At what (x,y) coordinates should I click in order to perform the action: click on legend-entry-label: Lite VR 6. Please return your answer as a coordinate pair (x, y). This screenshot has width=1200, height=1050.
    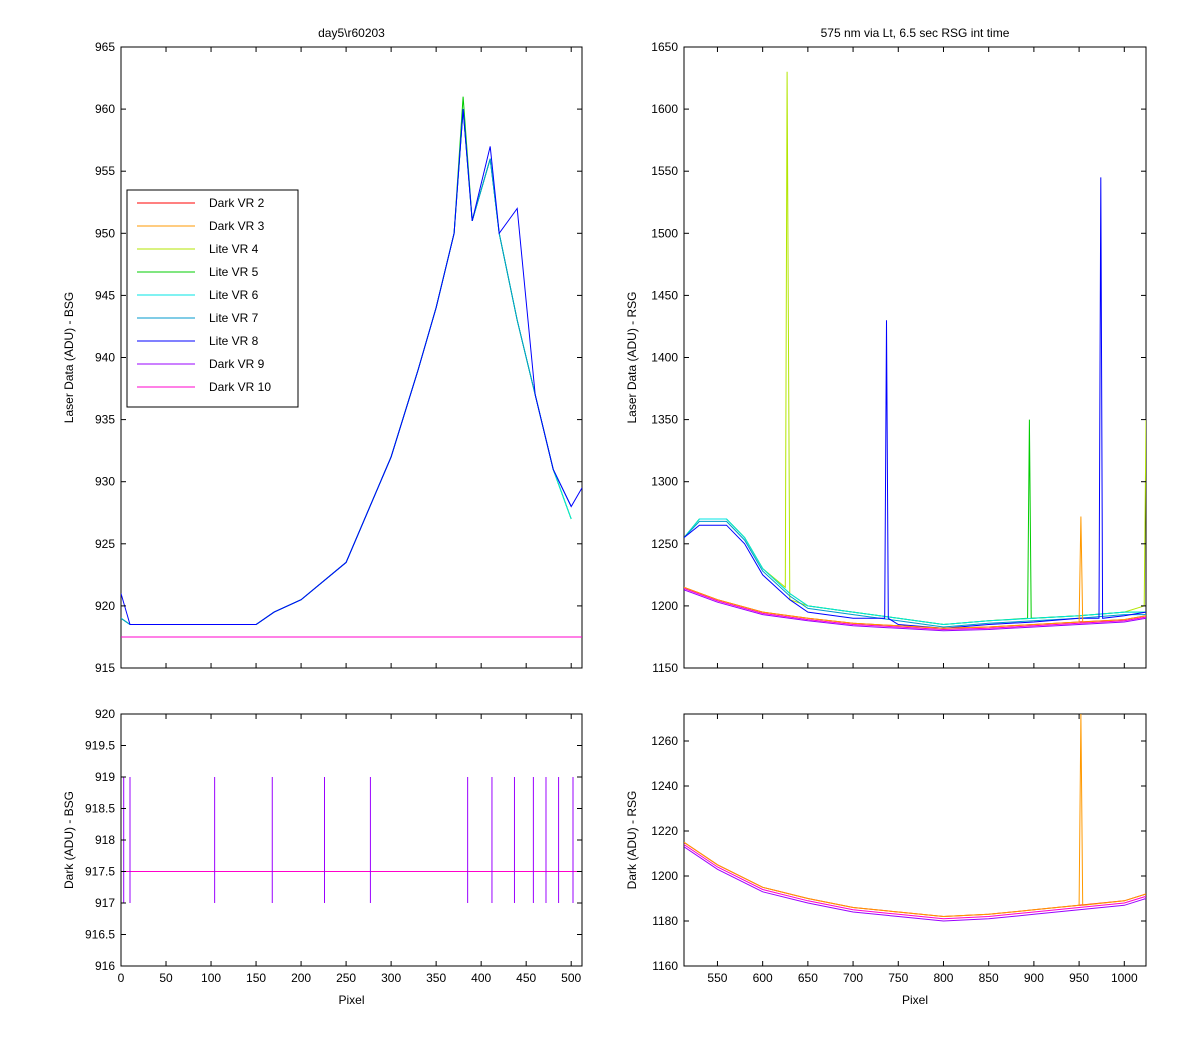
    Looking at the image, I should click on (234, 295).